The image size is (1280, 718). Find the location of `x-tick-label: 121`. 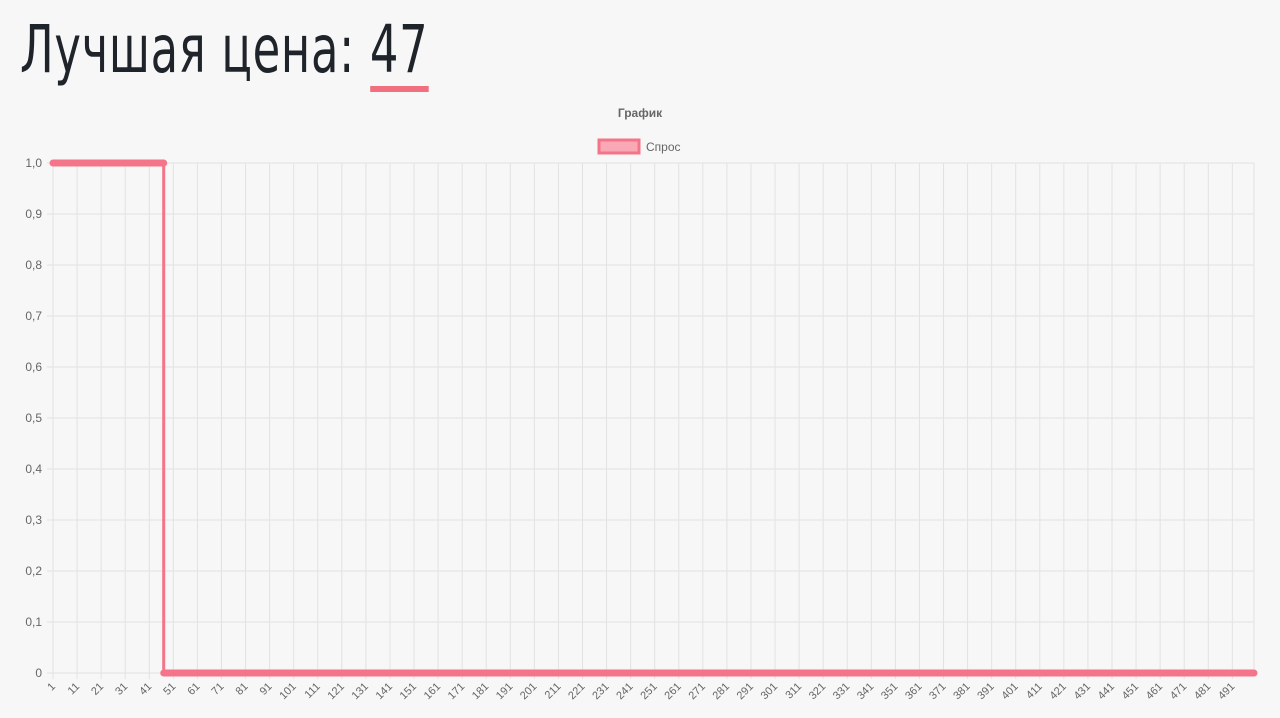

x-tick-label: 121 is located at coordinates (335, 691).